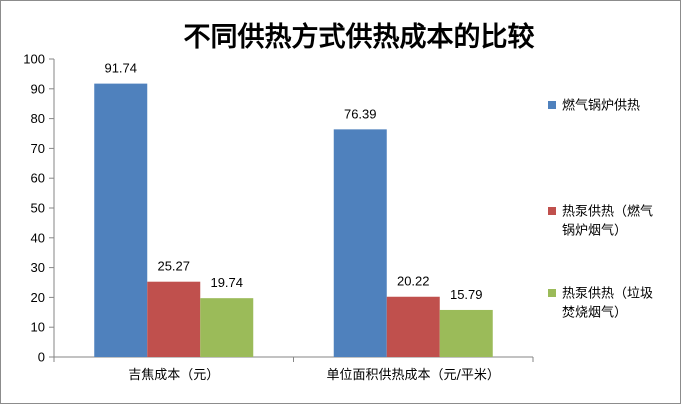 The image size is (681, 405). What do you see at coordinates (41, 357) in the screenshot?
I see `y-tick-label: 0` at bounding box center [41, 357].